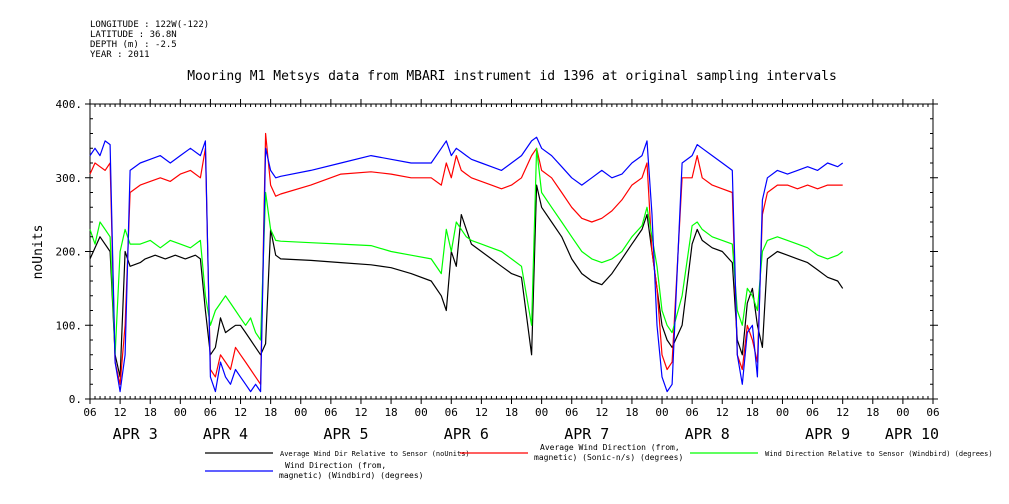  Describe the element at coordinates (150, 25) in the screenshot. I see `longitude-text: LONGITUDE : 122W(-122)` at that location.